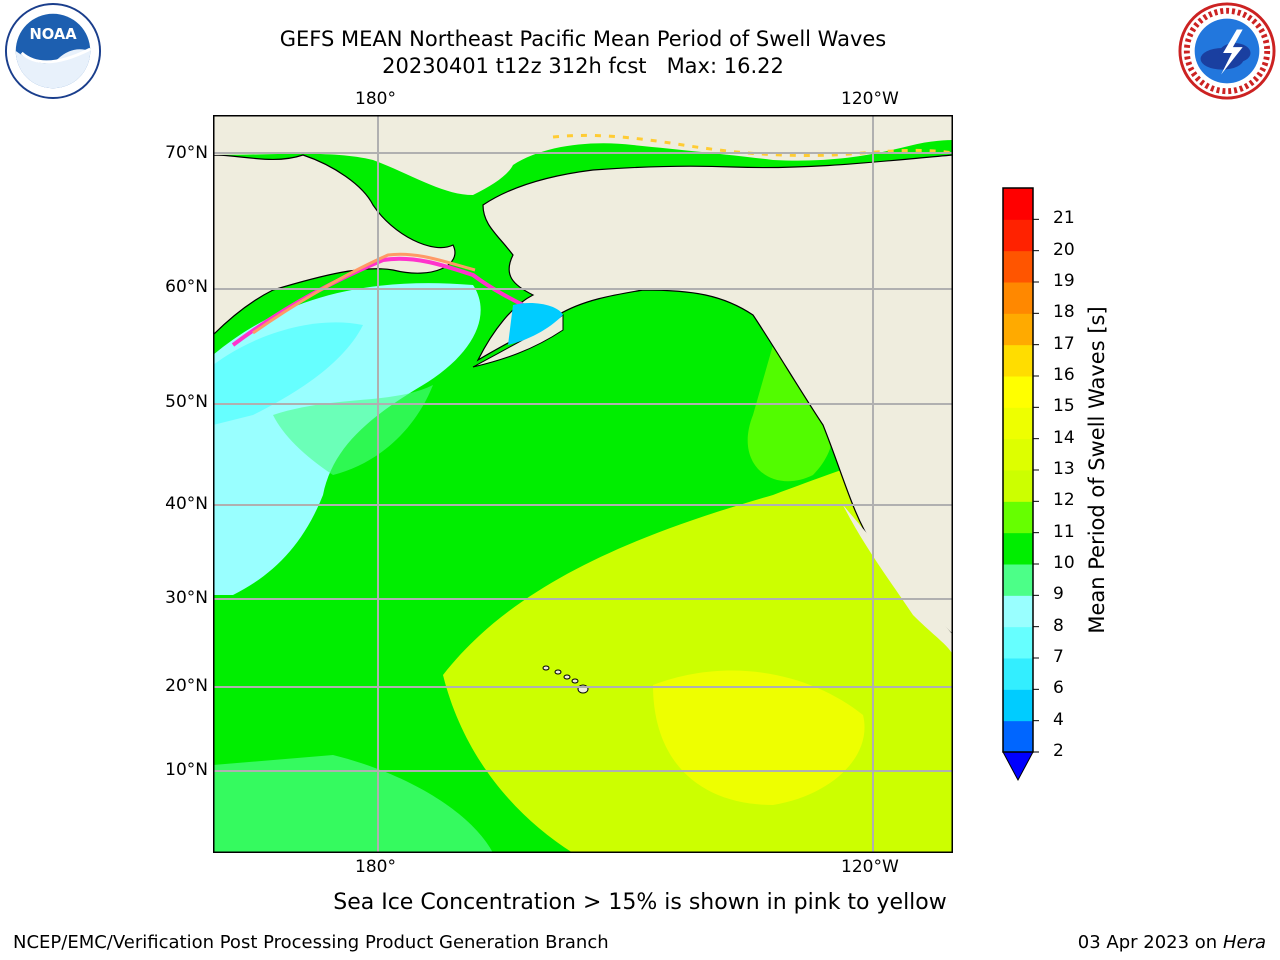 This screenshot has width=1280, height=960. I want to click on colorbar-tick-label: 2, so click(1058, 751).